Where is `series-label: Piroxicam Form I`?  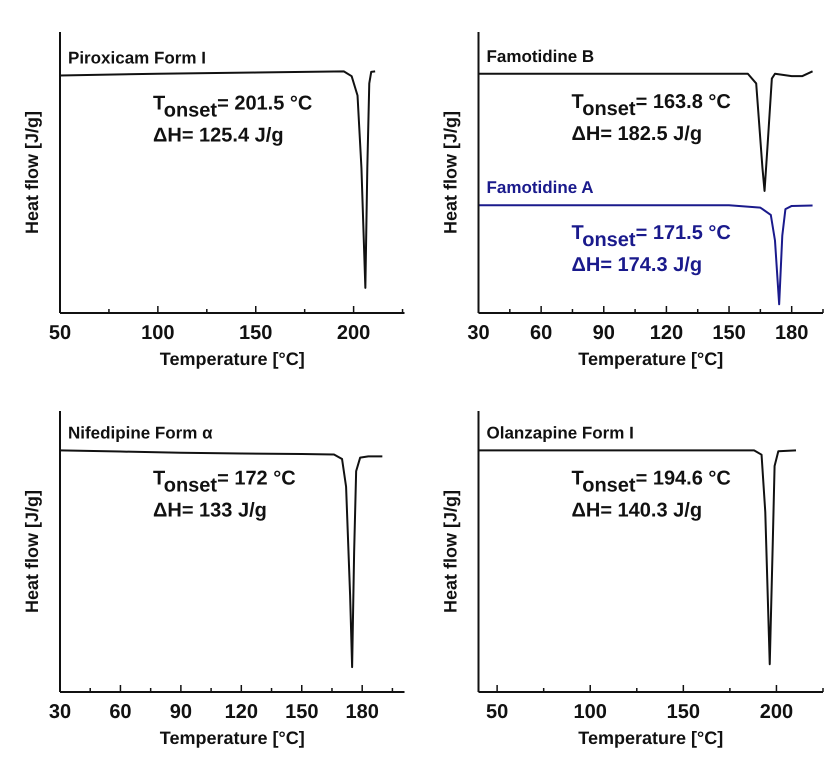
series-label: Piroxicam Form I is located at coordinates (137, 58).